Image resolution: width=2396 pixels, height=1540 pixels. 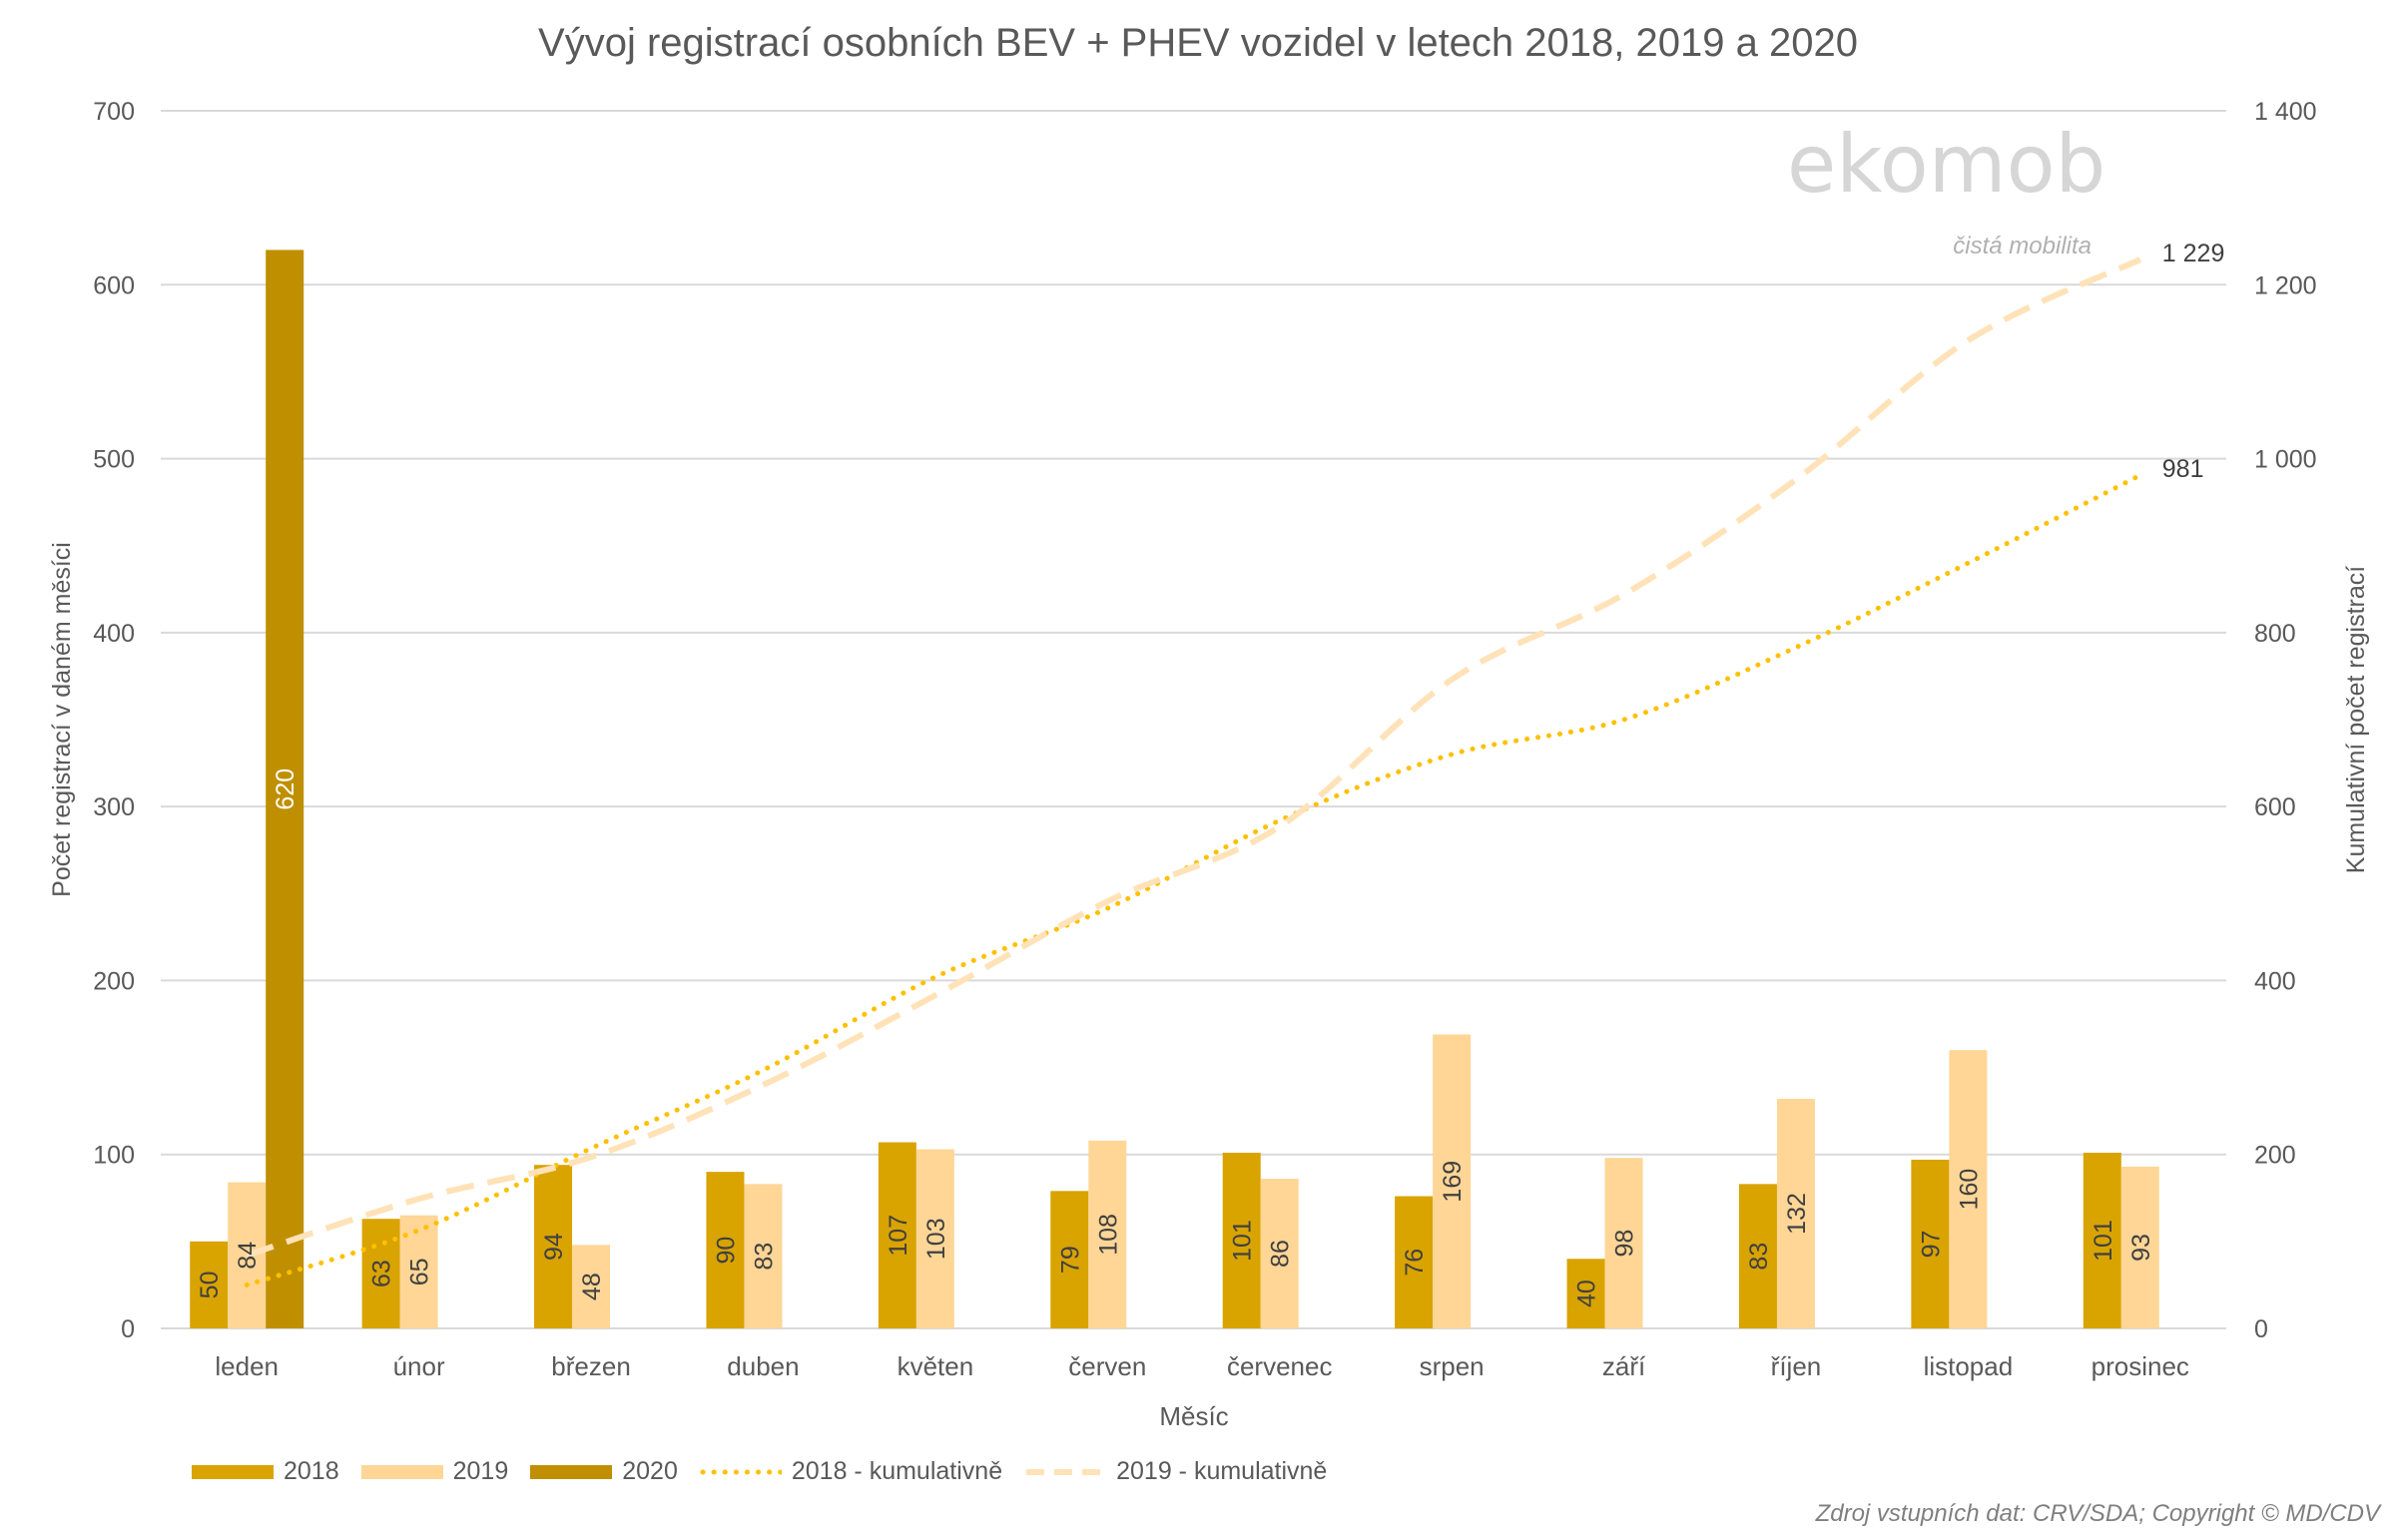 I want to click on line-end-label: 981, so click(x=2183, y=469).